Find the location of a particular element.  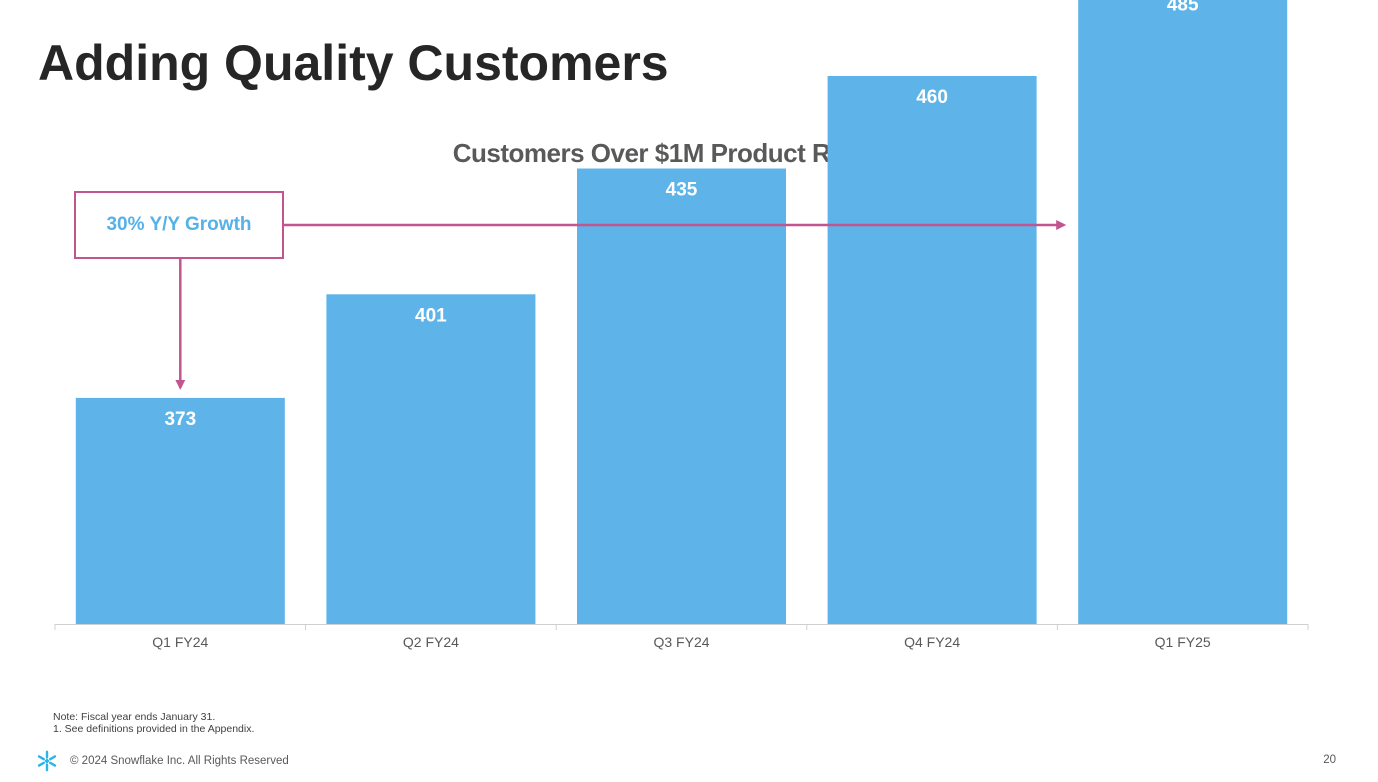

page-number: 20 is located at coordinates (1329, 760).